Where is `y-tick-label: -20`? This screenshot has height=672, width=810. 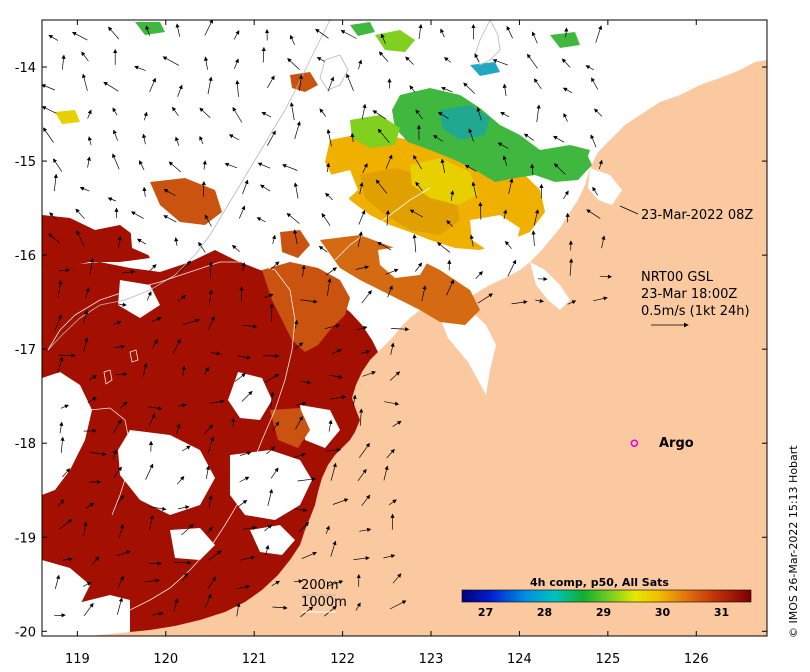 y-tick-label: -20 is located at coordinates (25, 632).